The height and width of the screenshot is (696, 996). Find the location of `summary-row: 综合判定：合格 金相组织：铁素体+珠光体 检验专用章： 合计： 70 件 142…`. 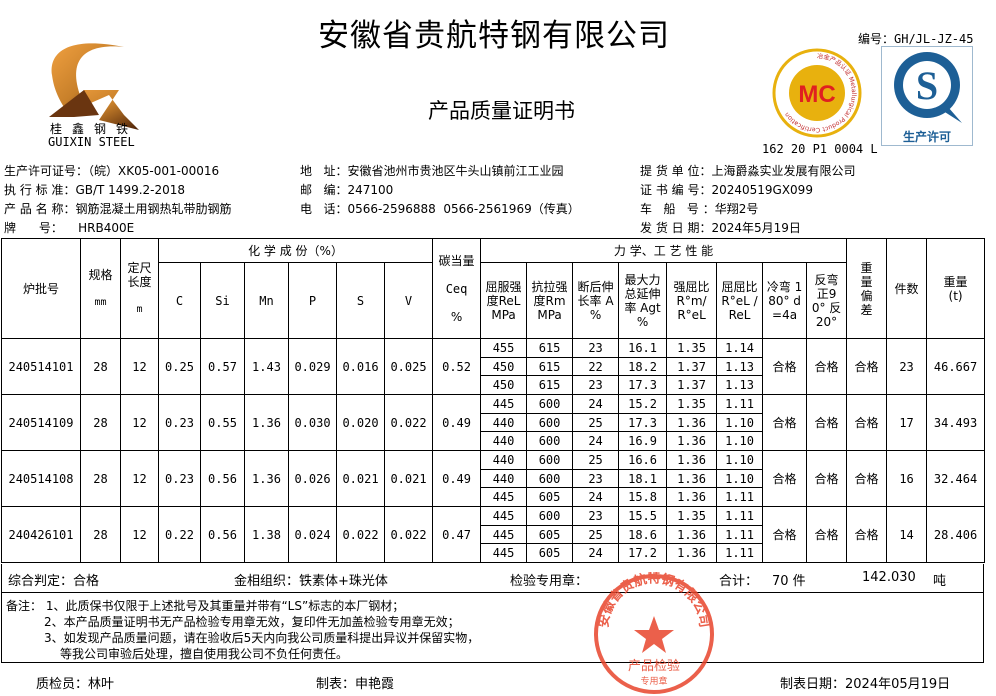

summary-row: 综合判定：合格 金相组织：铁素体+珠光体 检验专用章： 合计： 70 件 142… is located at coordinates (492, 578).